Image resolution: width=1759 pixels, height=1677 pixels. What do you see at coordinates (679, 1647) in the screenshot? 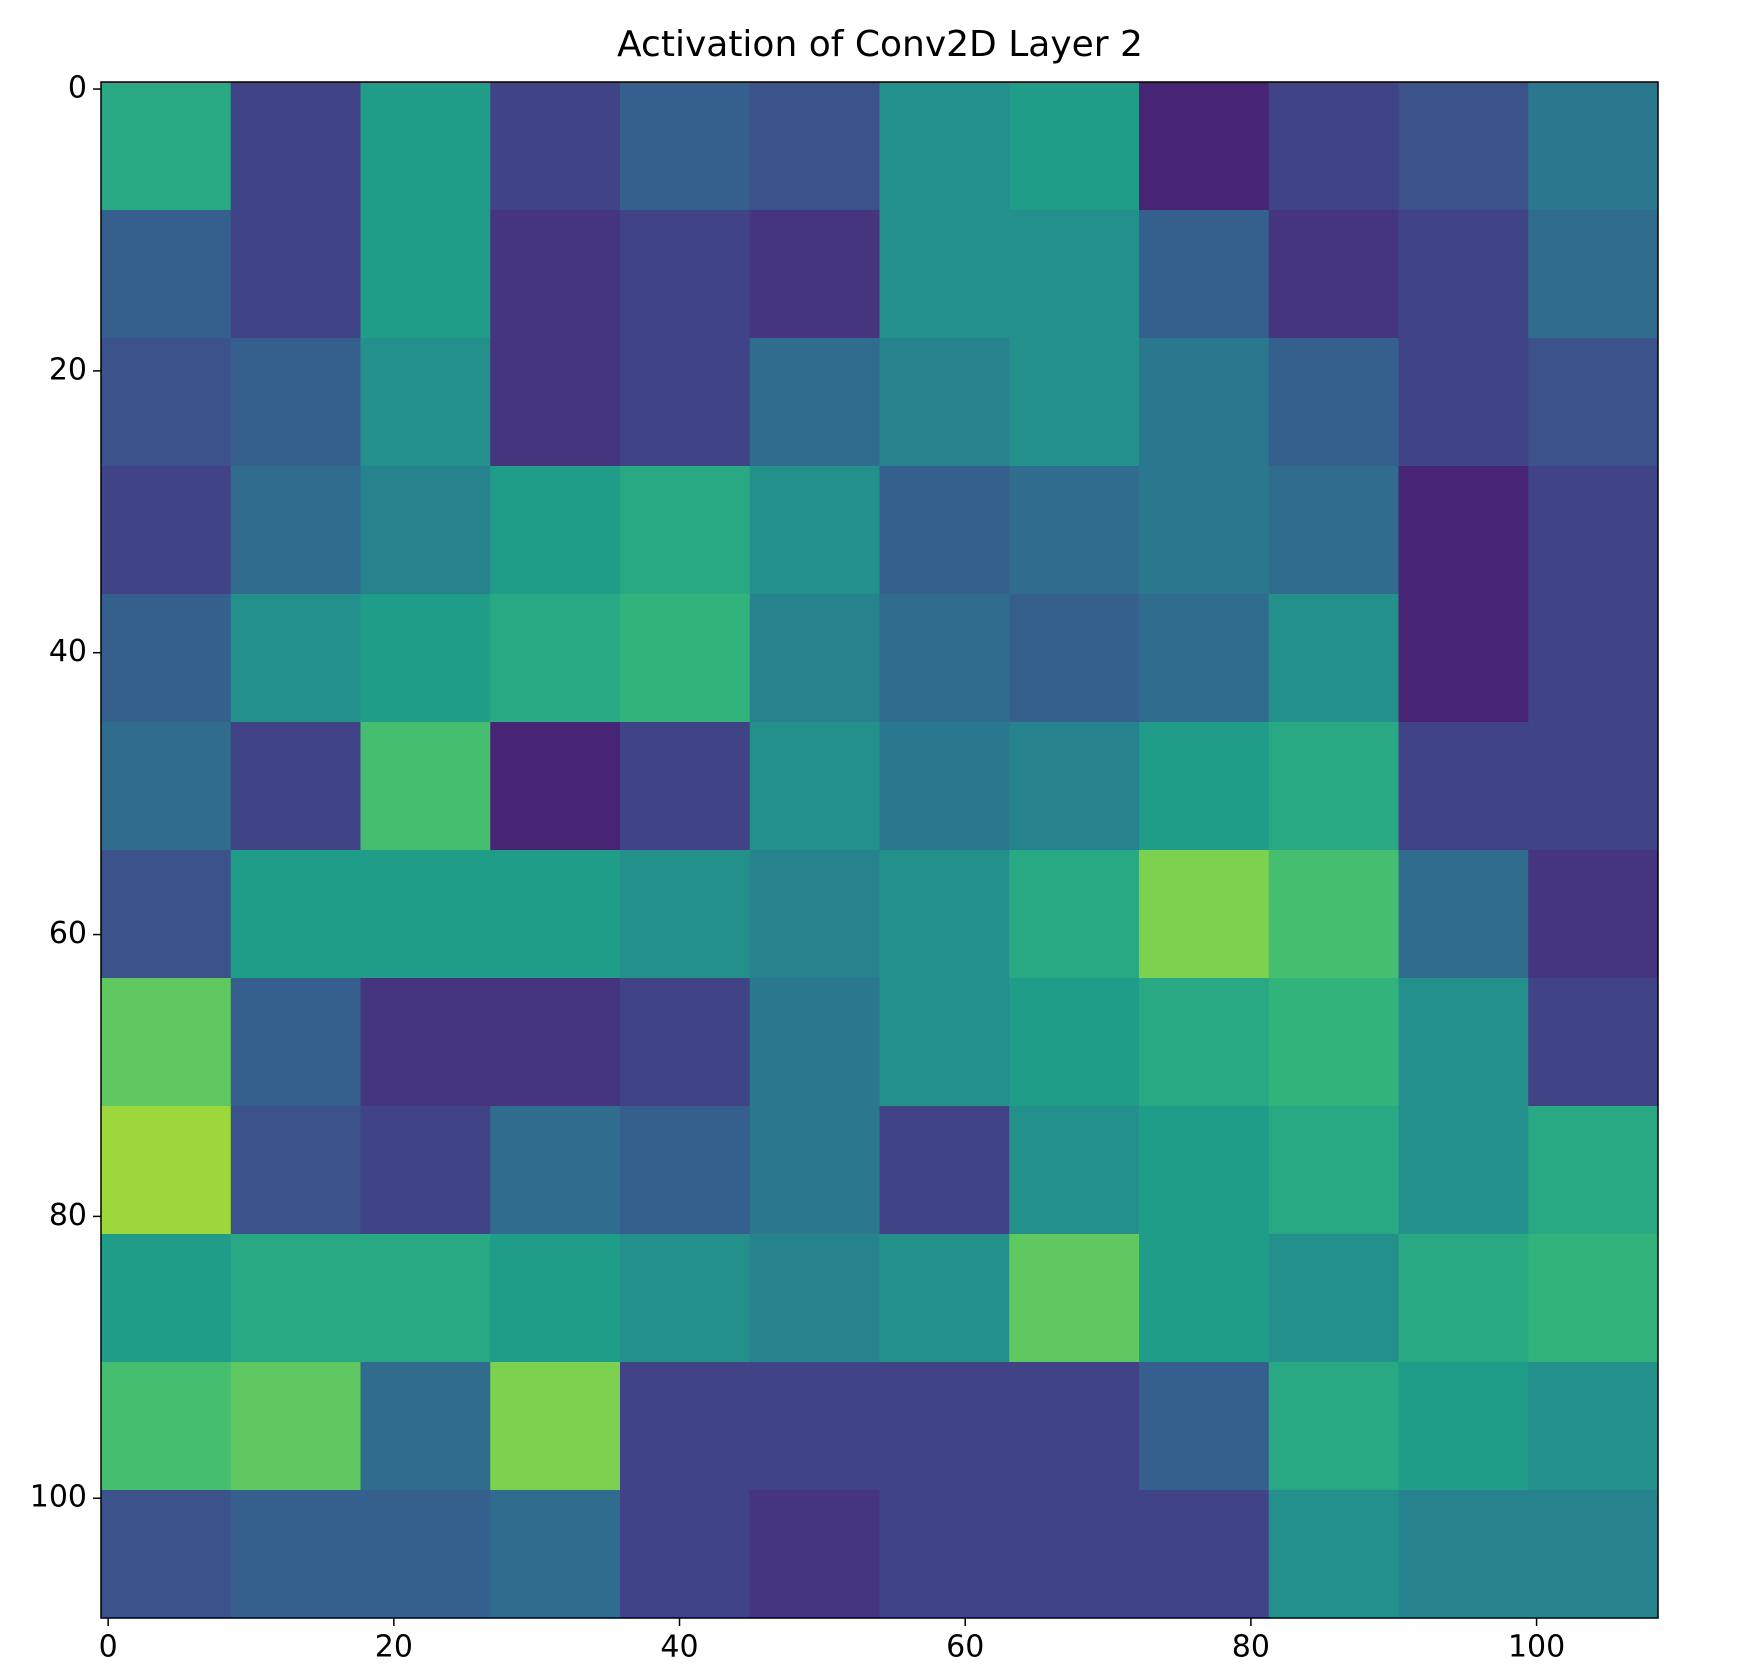
I see `x-tick-label: 40` at bounding box center [679, 1647].